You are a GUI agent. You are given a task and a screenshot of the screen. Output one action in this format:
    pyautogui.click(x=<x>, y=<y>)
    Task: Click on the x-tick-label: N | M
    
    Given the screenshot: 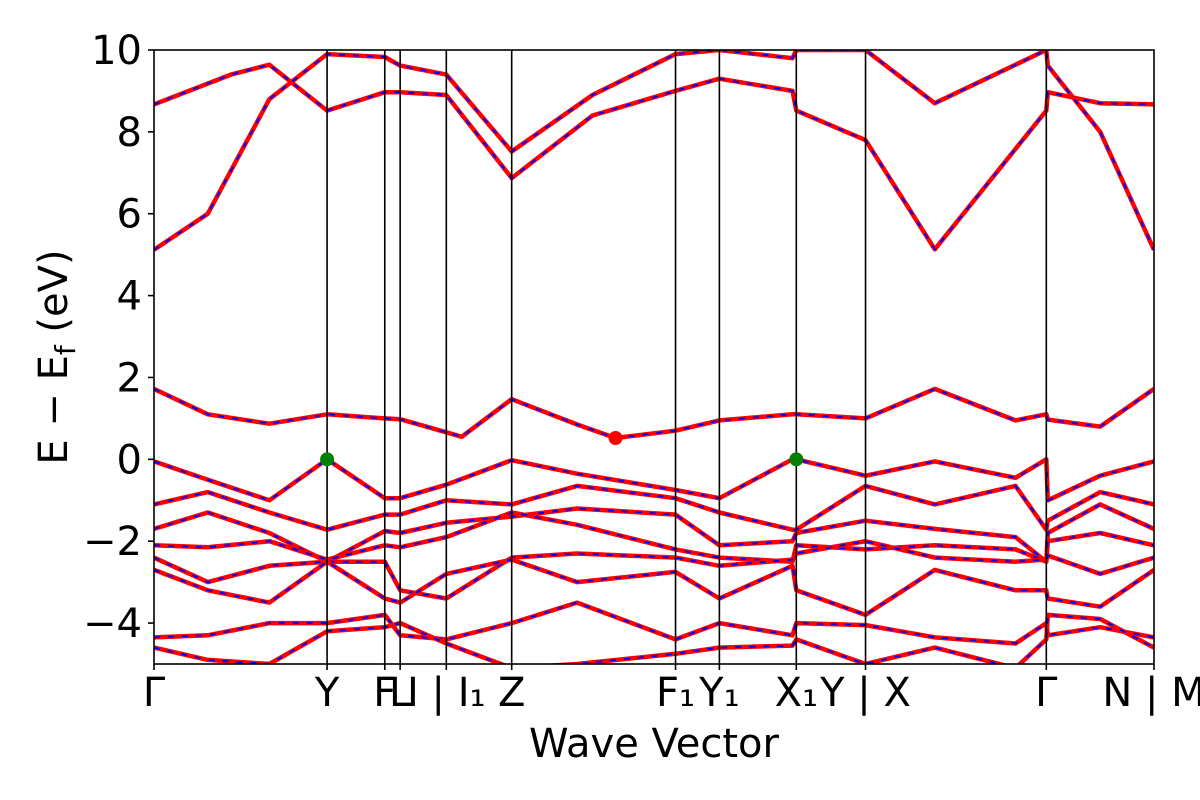 What is the action you would take?
    pyautogui.click(x=1151, y=693)
    